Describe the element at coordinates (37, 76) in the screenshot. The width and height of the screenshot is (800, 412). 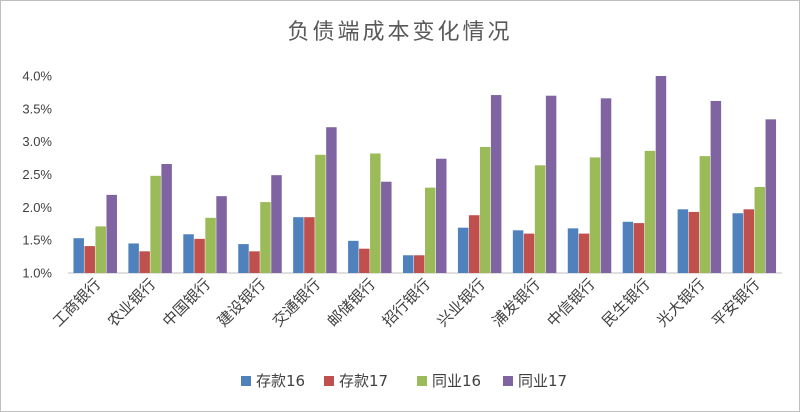
I see `y-tick-label: 4.0%` at that location.